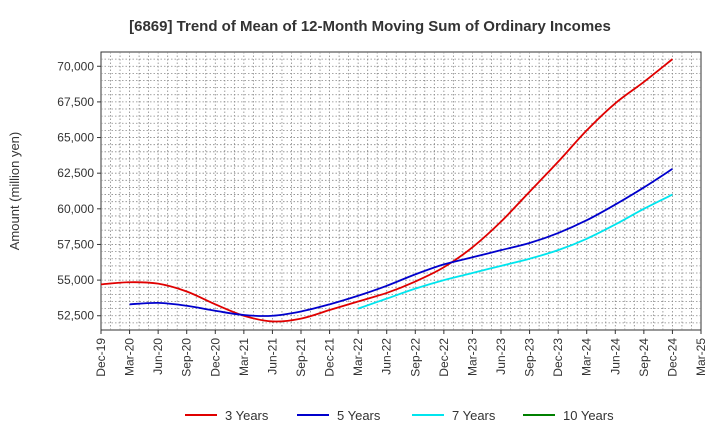  Describe the element at coordinates (75, 66) in the screenshot. I see `y-tick-label: 70,000` at that location.